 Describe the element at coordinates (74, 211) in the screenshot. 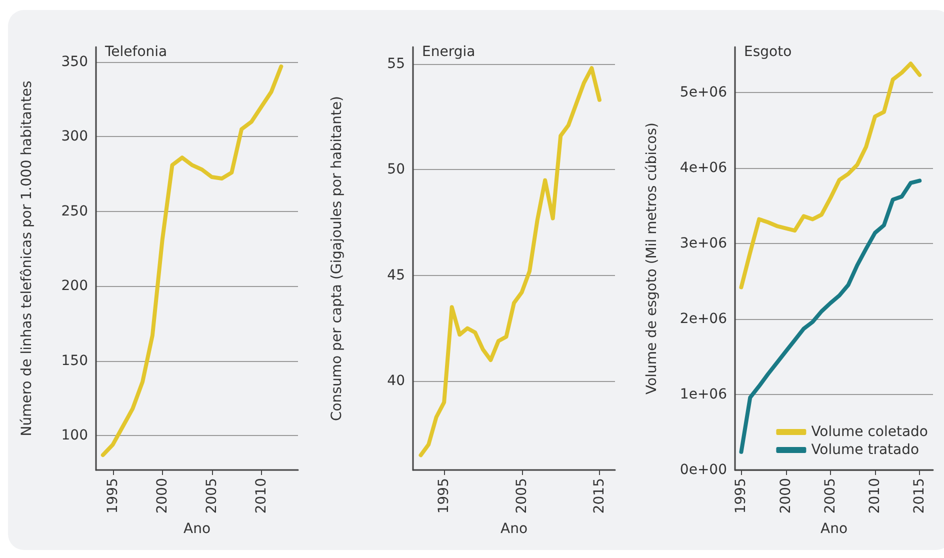

I see `y-tick-label: 250` at that location.